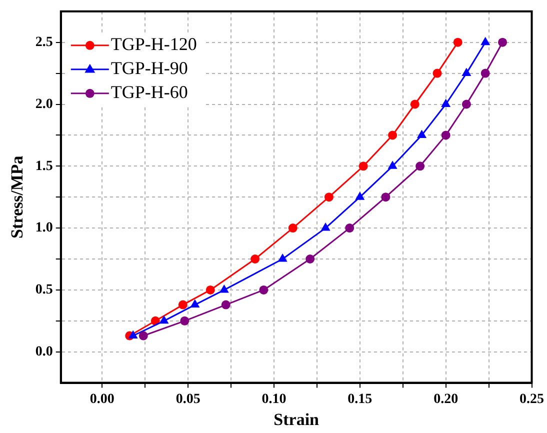 The image size is (547, 433). What do you see at coordinates (44, 228) in the screenshot?
I see `y-tick-label: 1.0` at bounding box center [44, 228].